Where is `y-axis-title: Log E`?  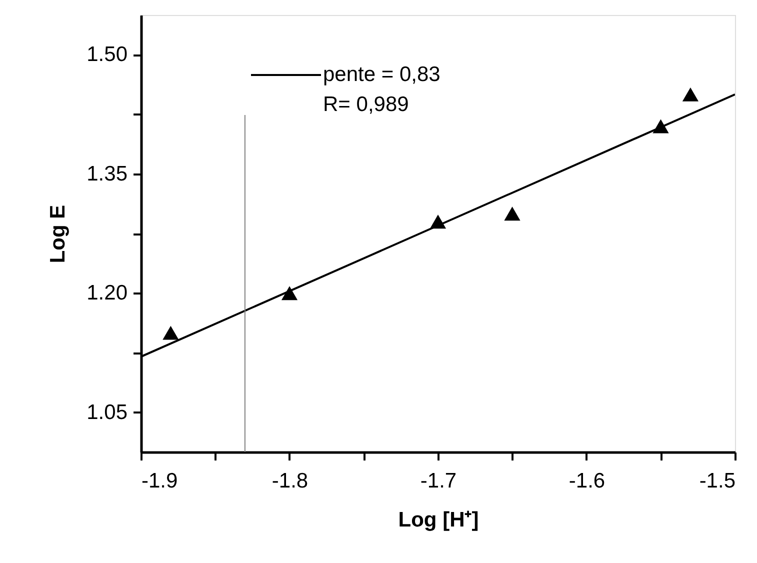 y-axis-title: Log E is located at coordinates (58, 234).